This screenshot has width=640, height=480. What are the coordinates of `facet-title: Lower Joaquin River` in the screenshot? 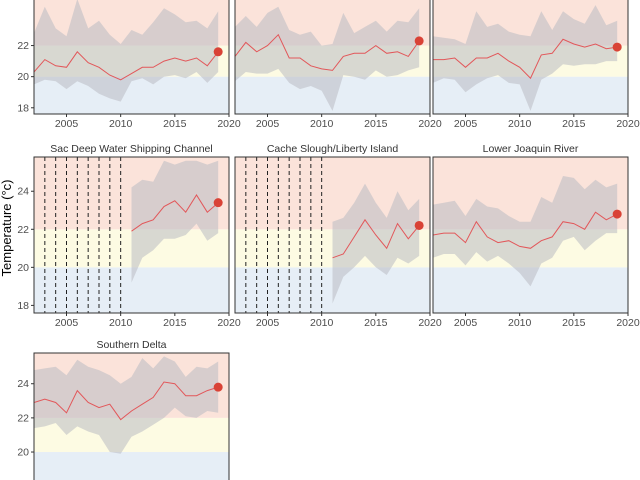 It's located at (531, 149).